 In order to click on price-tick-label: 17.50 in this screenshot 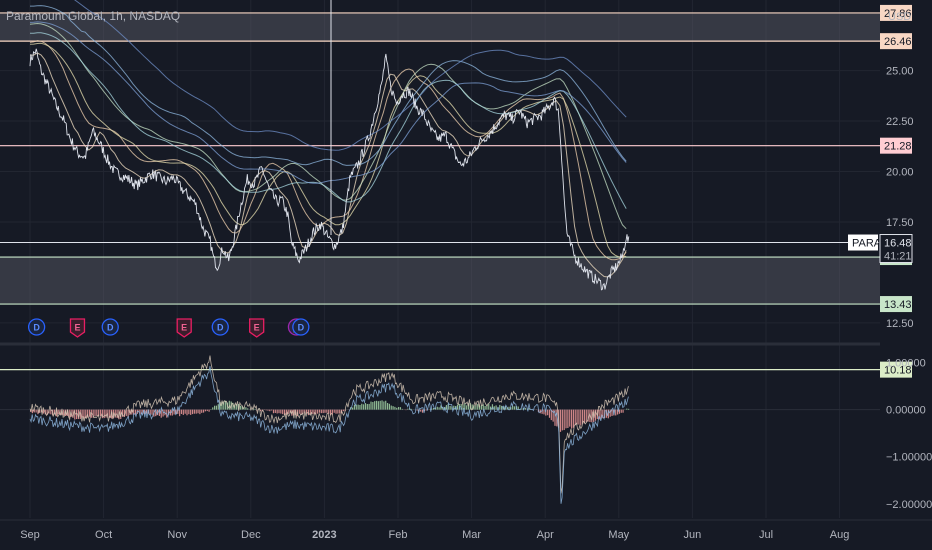, I will do `click(900, 223)`.